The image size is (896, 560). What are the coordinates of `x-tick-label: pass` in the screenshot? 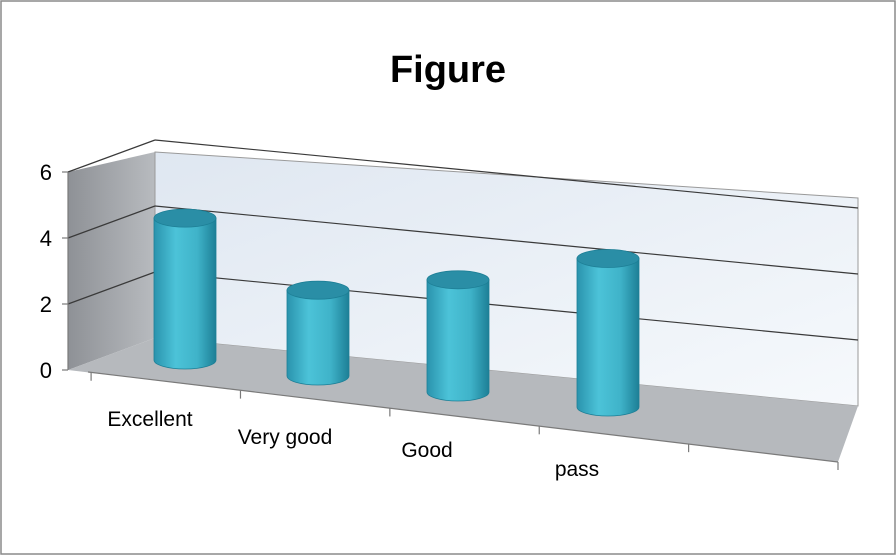 It's located at (577, 469).